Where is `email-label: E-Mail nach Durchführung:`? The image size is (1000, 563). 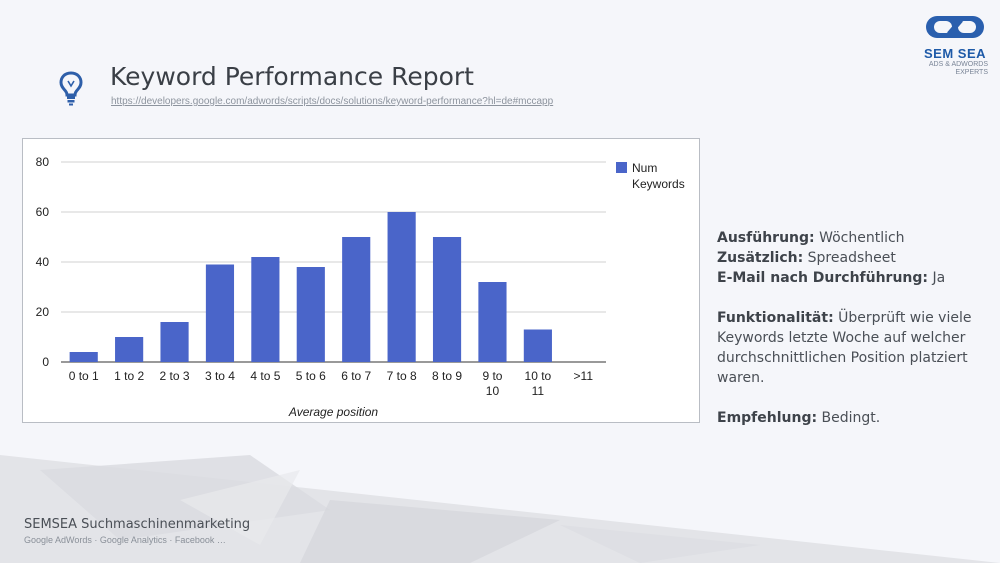 email-label: E-Mail nach Durchführung: is located at coordinates (823, 278).